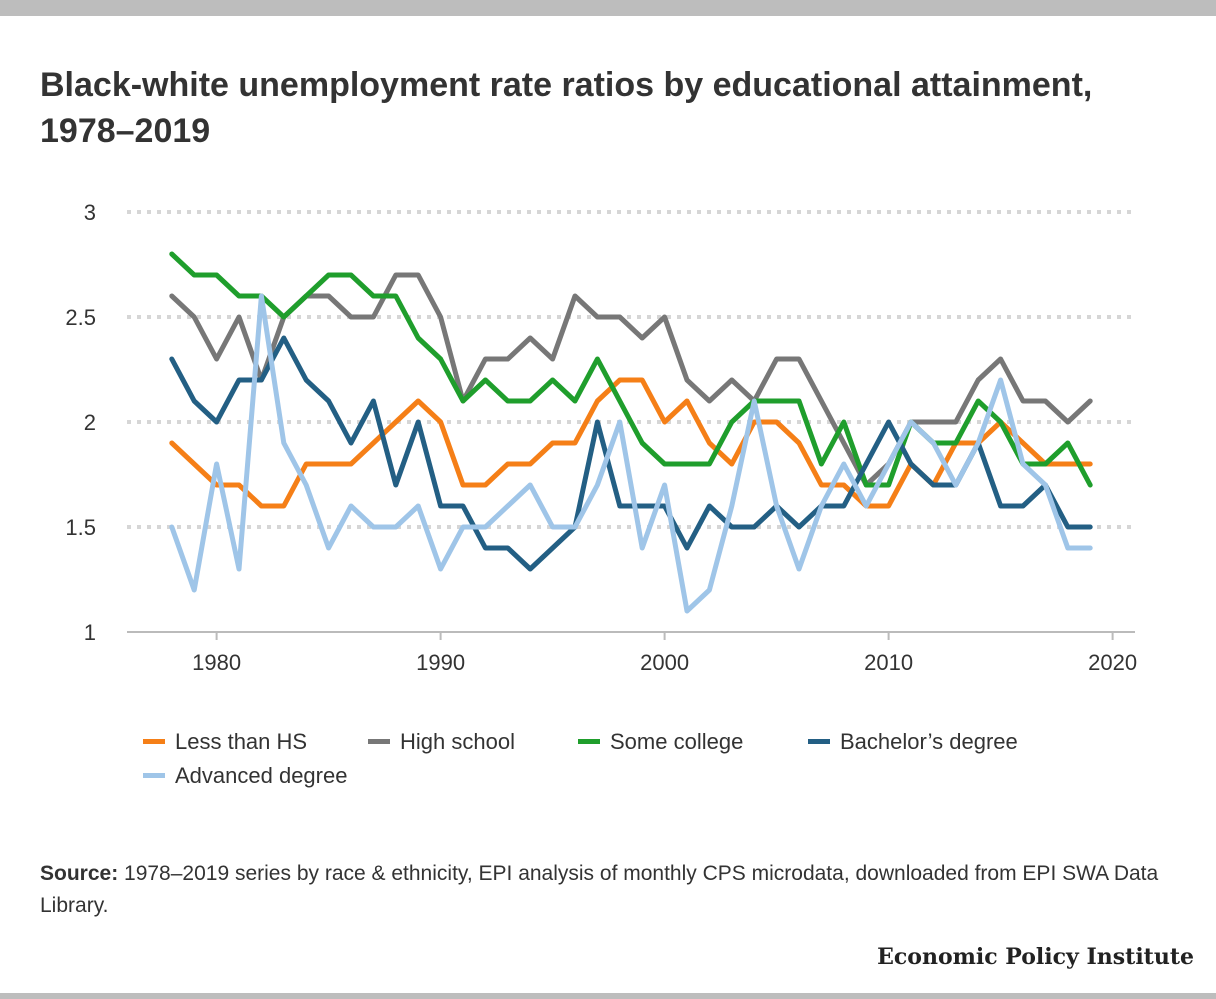 This screenshot has width=1216, height=999. I want to click on epi-logo-text: Economic Policy Institute, so click(1035, 957).